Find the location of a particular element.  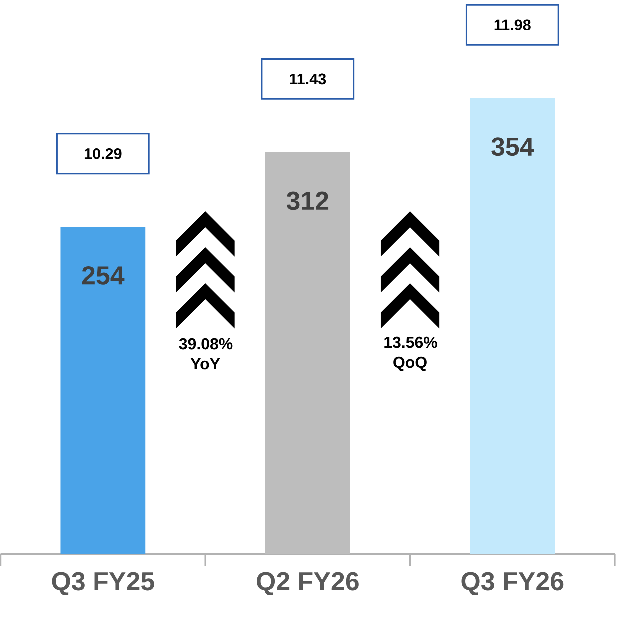

data-label: 254 is located at coordinates (103, 275).